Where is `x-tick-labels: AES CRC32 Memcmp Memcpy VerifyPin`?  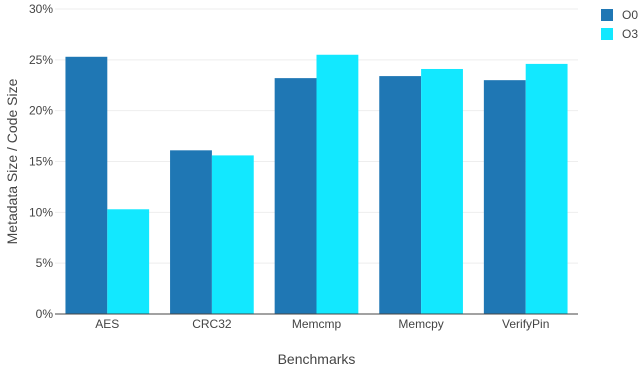
x-tick-labels: AES CRC32 Memcmp Memcpy VerifyPin is located at coordinates (322, 324).